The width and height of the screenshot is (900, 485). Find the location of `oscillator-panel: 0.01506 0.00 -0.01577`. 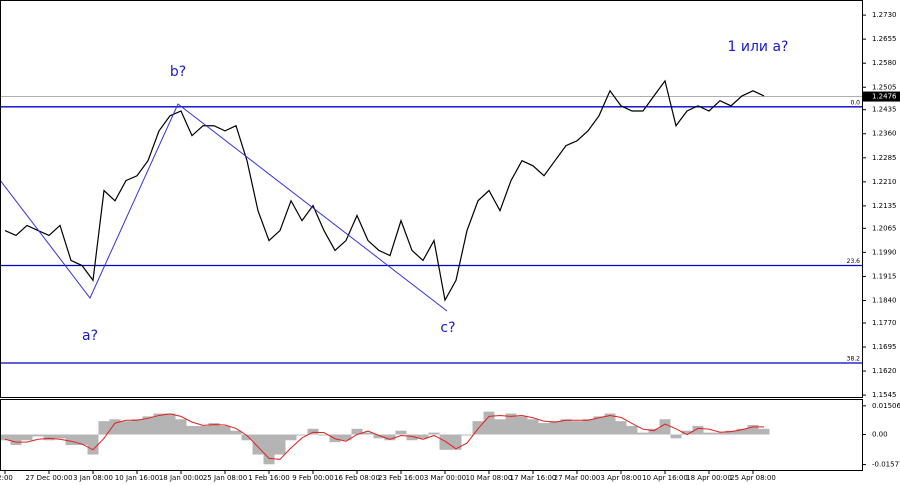

oscillator-panel: 0.01506 0.00 -0.01577 is located at coordinates (450, 435).